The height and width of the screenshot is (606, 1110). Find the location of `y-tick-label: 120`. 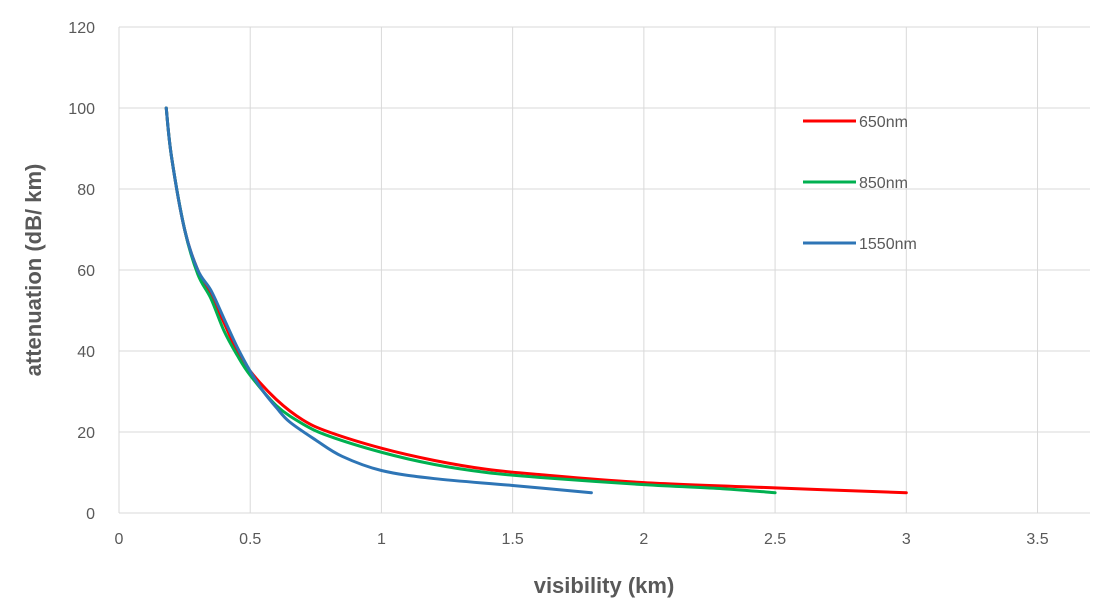

y-tick-label: 120 is located at coordinates (81, 28).